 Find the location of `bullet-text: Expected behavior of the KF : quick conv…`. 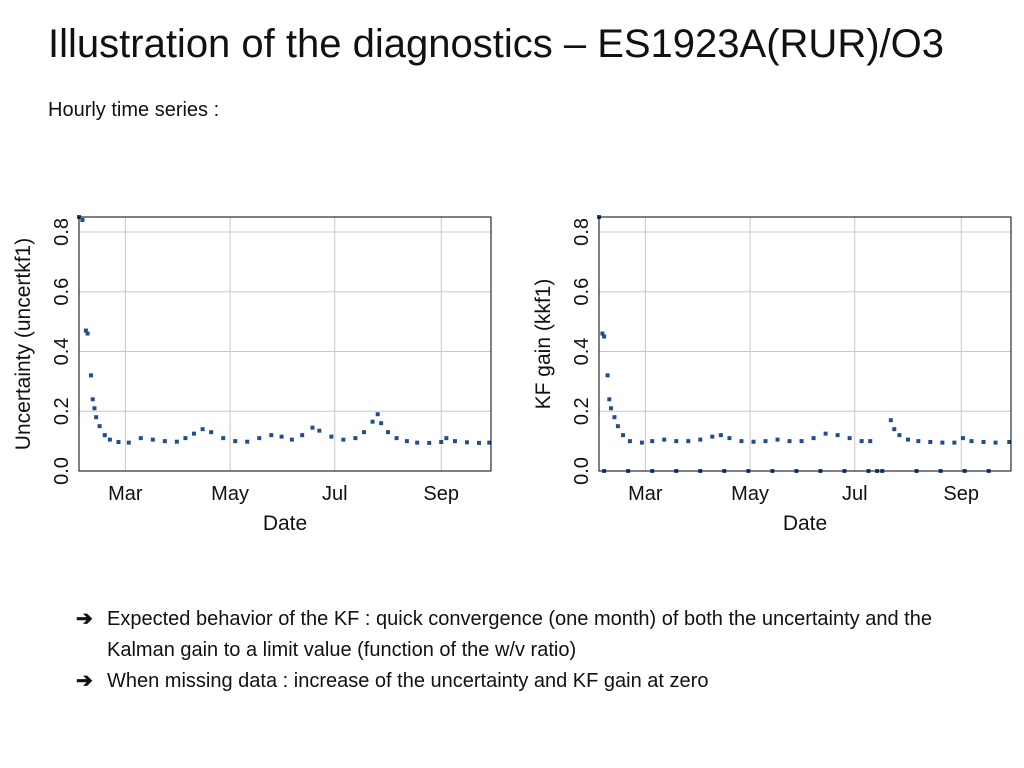

bullet-text: Expected behavior of the KF : quick conv… is located at coordinates (519, 634).